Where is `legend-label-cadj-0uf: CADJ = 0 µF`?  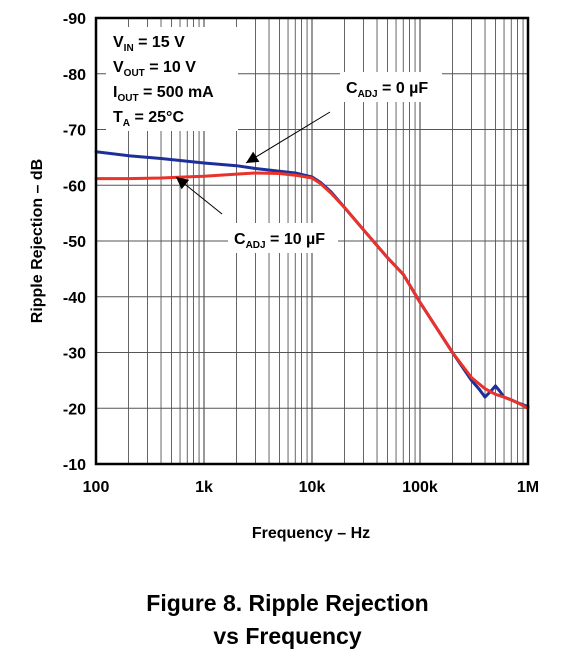 legend-label-cadj-0uf: CADJ = 0 µF is located at coordinates (387, 90).